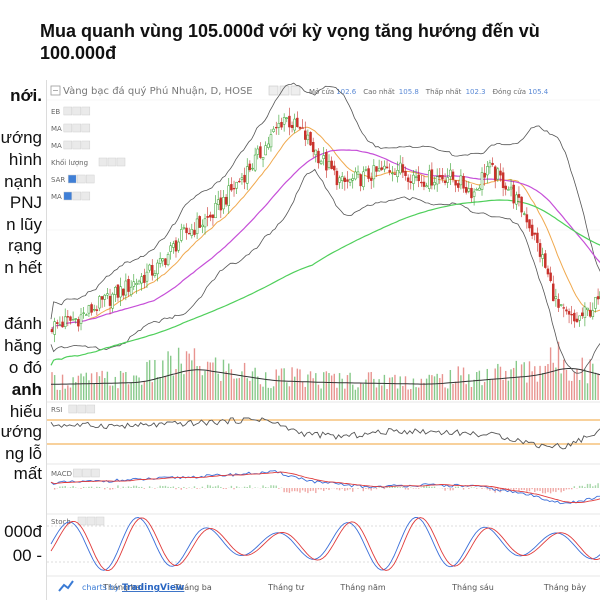  Describe the element at coordinates (362, 587) in the screenshot. I see `month-tick-label: Tháng năm` at that location.